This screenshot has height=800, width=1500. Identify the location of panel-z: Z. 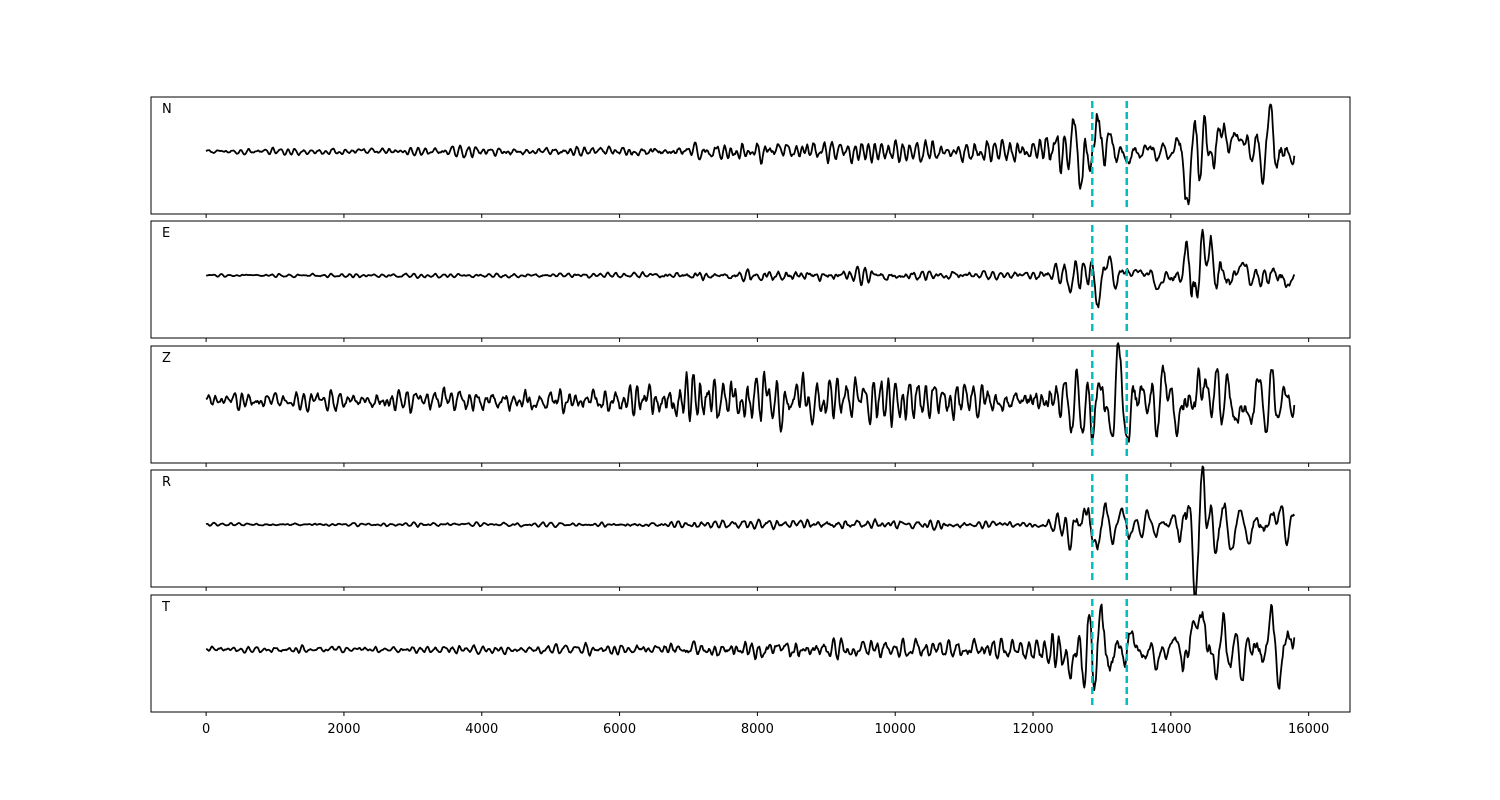
(750, 404).